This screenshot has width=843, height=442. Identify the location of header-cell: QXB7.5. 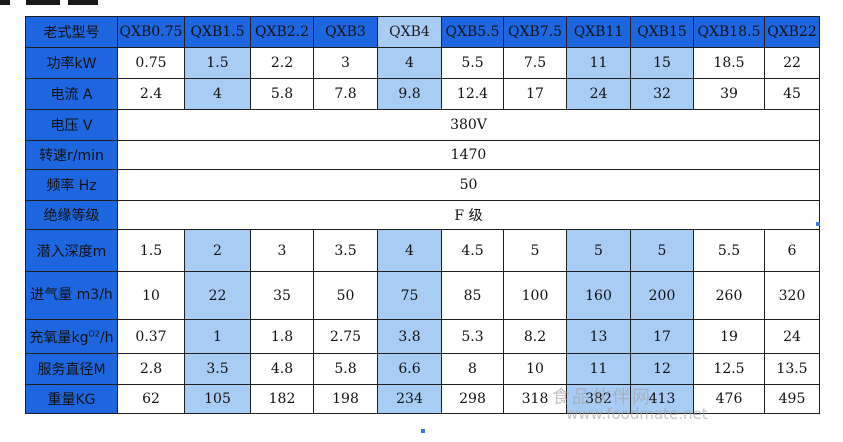
(535, 32).